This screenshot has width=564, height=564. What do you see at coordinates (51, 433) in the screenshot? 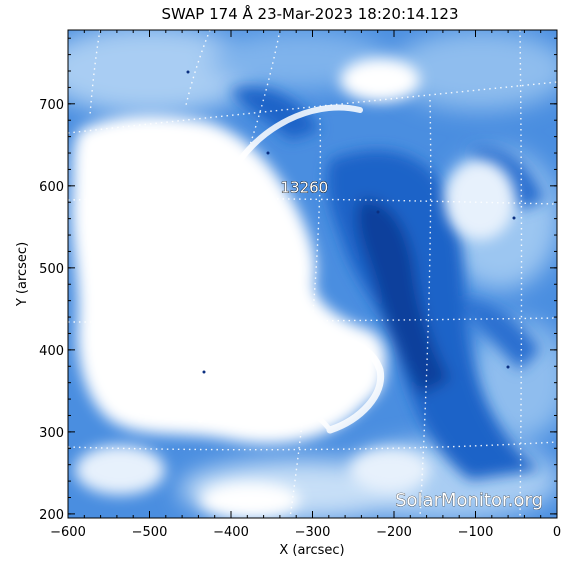
I see `y-tick-label: 300` at bounding box center [51, 433].